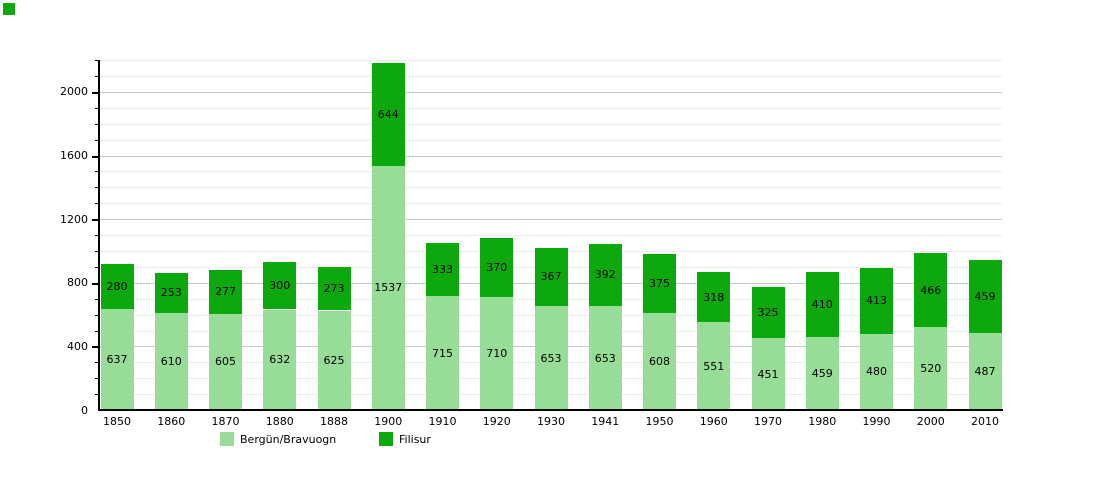 This screenshot has height=500, width=1100. Describe the element at coordinates (225, 421) in the screenshot. I see `x-axis-label: 1870` at that location.